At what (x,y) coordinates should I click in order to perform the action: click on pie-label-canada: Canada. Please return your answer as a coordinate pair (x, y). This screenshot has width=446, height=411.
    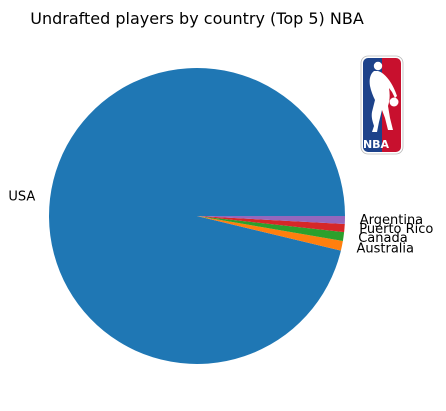
    Looking at the image, I should click on (382, 238).